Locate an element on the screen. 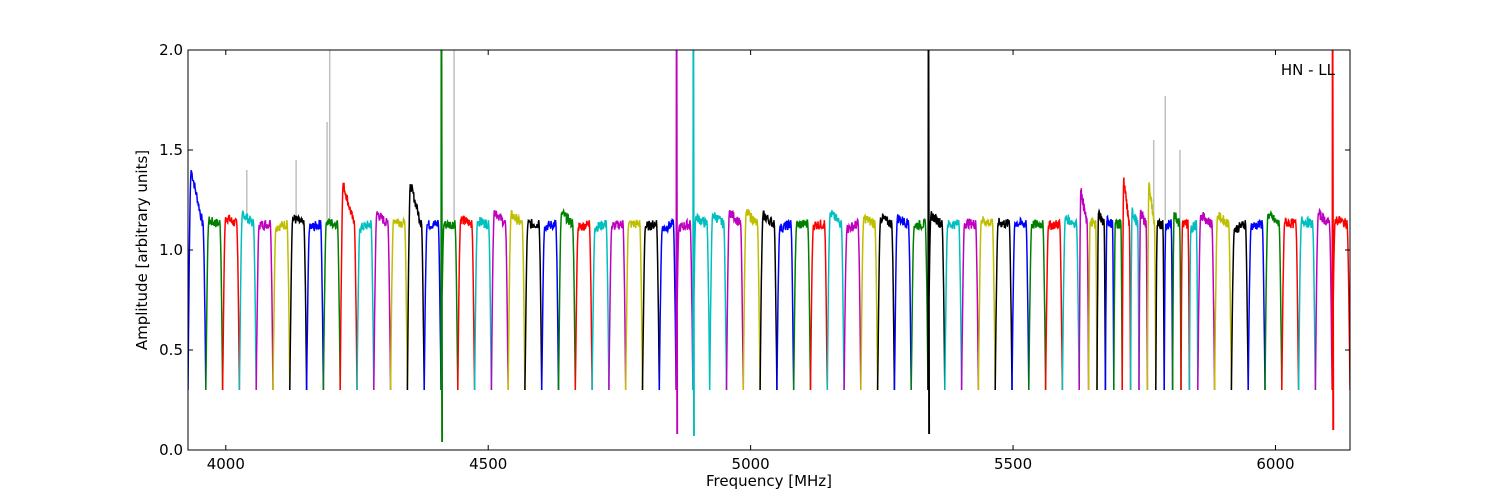 Image resolution: width=1500 pixels, height=500 pixels. chart-annotation: HN - LL is located at coordinates (1308, 70).